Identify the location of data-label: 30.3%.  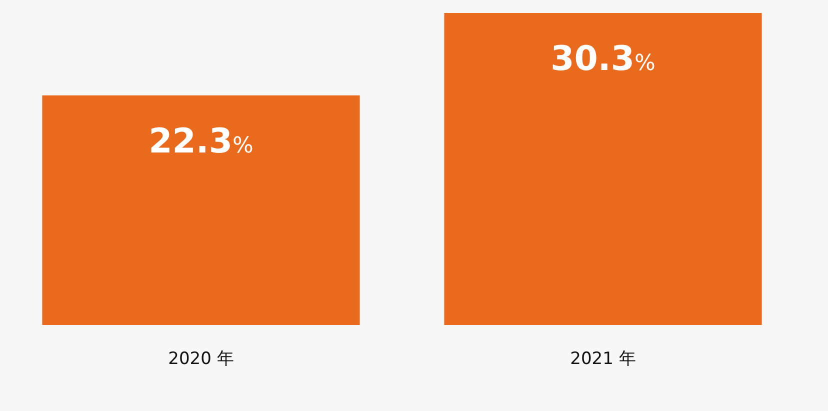
(603, 59).